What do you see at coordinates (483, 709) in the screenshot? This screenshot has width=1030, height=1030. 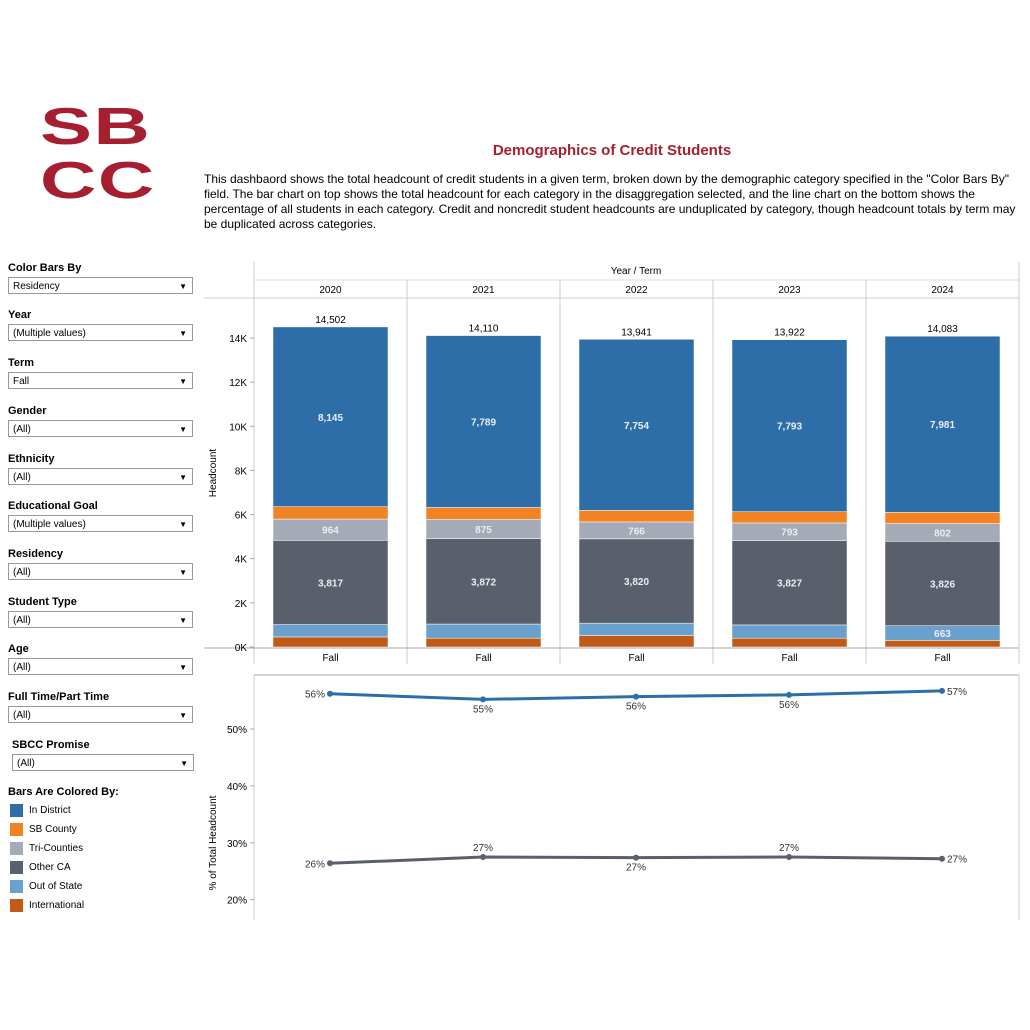 I see `line-point-label: 55%` at bounding box center [483, 709].